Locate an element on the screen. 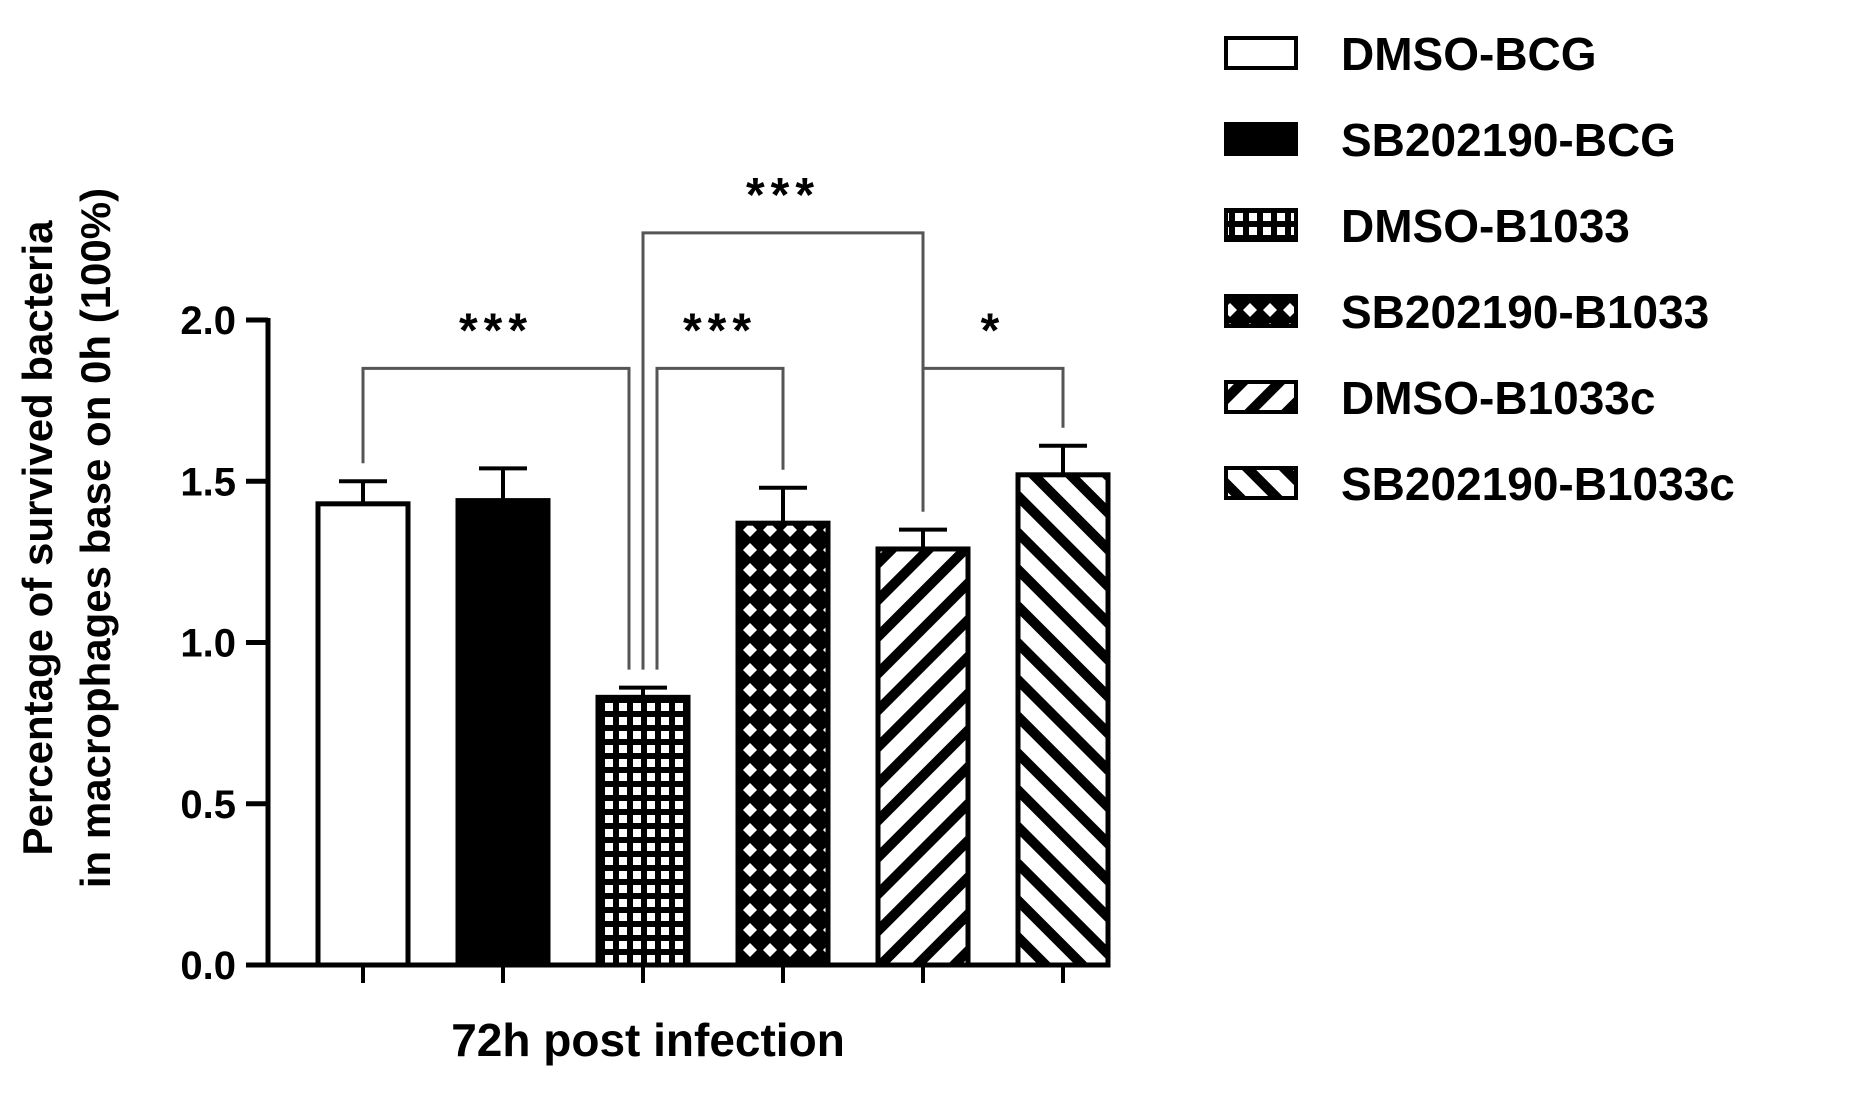 The height and width of the screenshot is (1113, 1872). bar-sb202190-b1033 is located at coordinates (783, 744).